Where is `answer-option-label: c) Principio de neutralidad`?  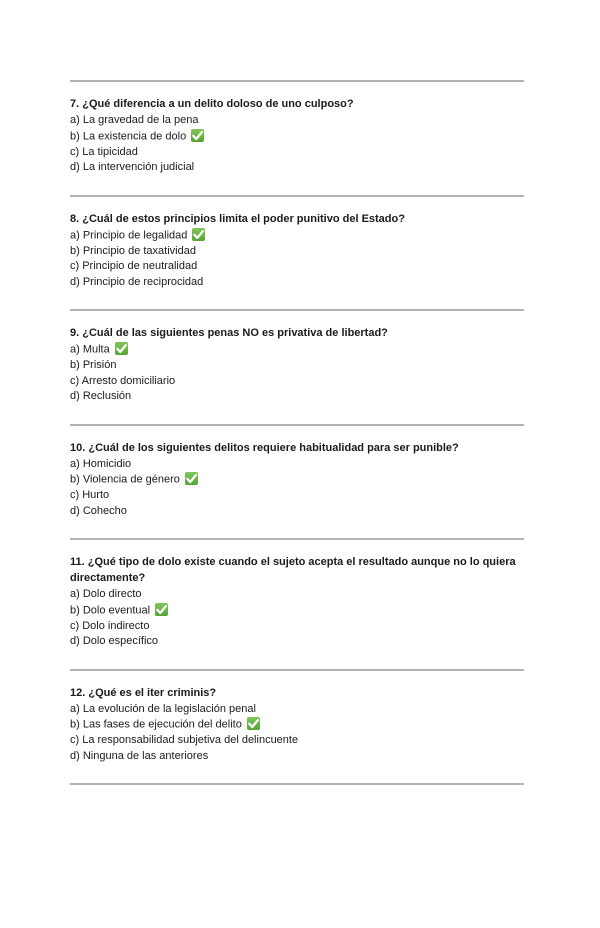
answer-option-label: c) Principio de neutralidad is located at coordinates (134, 266).